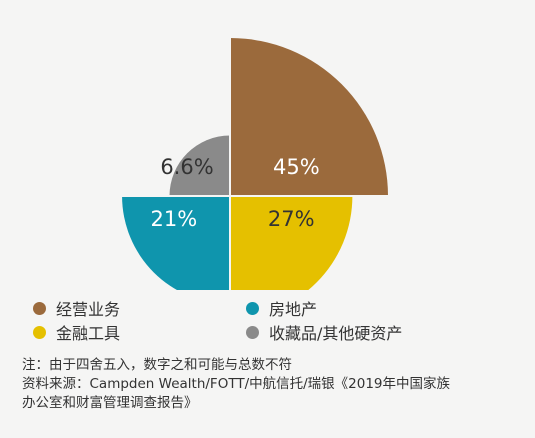 This screenshot has height=438, width=535. What do you see at coordinates (296, 167) in the screenshot?
I see `data-label-operating-business: 45%` at bounding box center [296, 167].